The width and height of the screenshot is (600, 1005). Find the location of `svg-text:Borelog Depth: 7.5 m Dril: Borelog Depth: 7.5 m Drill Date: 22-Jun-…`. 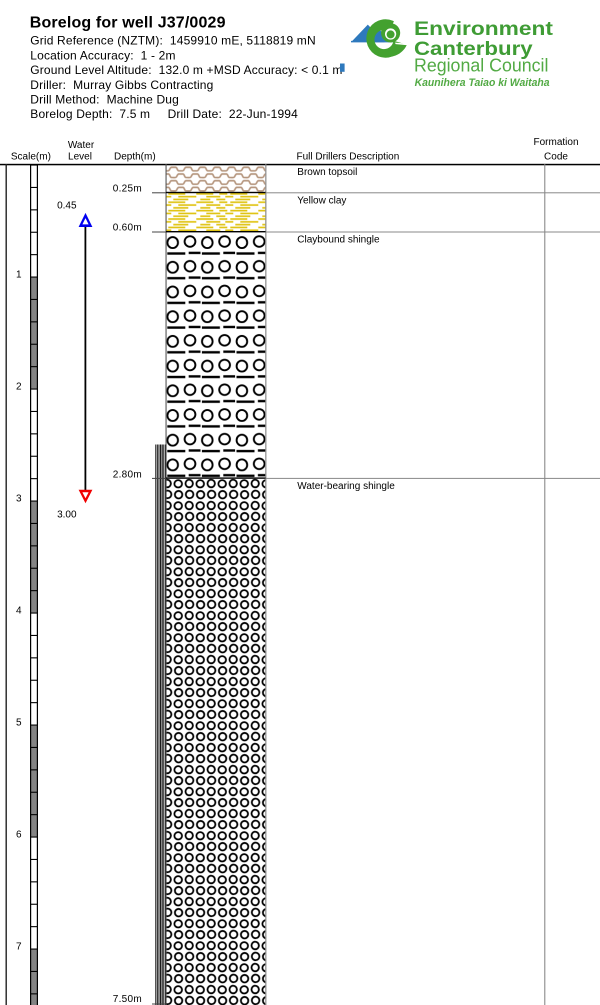

svg-text:Borelog Depth: 7.5 m Dril: Borelog Depth: 7.5 m Drill Date: 22-Jun-… is located at coordinates (164, 114).